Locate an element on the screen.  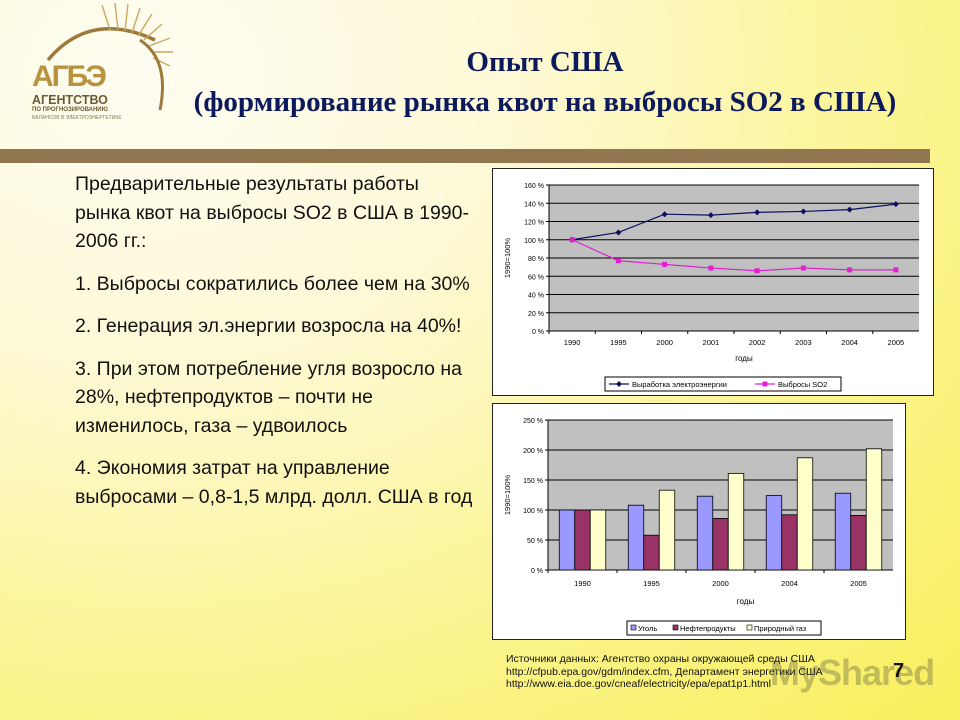
chart-legend: Выработка электроэнергии Выбросы SO2 is located at coordinates (723, 384).